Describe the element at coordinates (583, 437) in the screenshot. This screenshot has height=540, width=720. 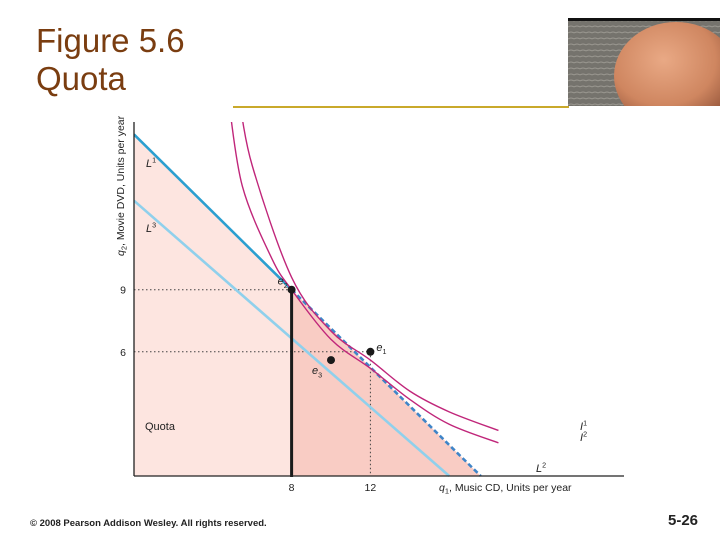
I see `curve-label-I2: I2` at that location.